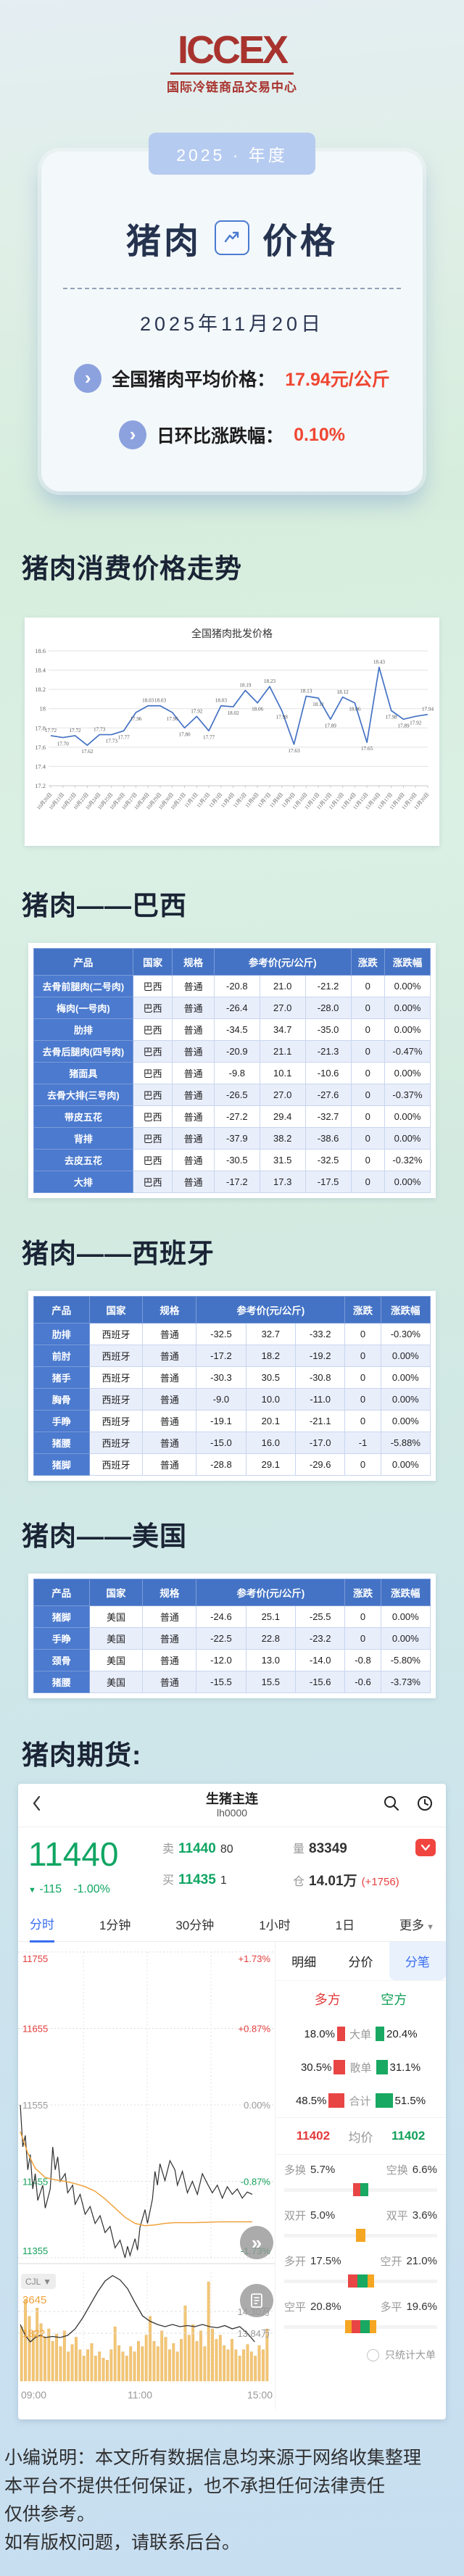 Image resolution: width=464 pixels, height=2576 pixels. What do you see at coordinates (255, 2029) in the screenshot?
I see `svg-text: +0.87%` at bounding box center [255, 2029].